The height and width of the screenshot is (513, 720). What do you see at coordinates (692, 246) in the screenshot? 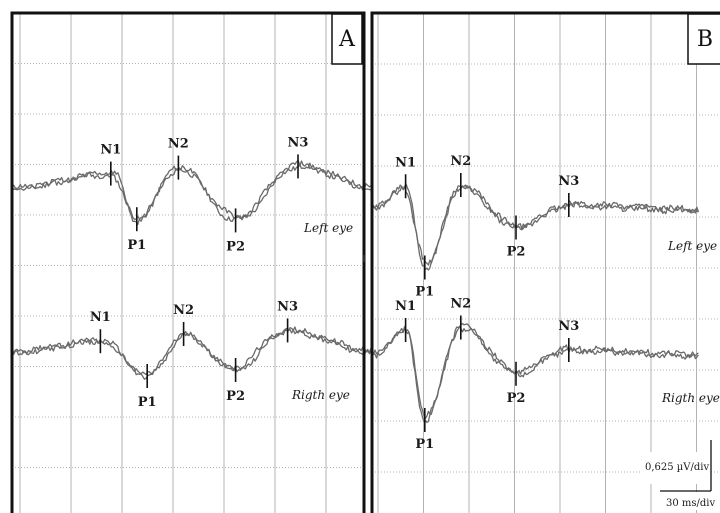
I see `panel-b-left-eye-label: Left eye` at bounding box center [692, 246].